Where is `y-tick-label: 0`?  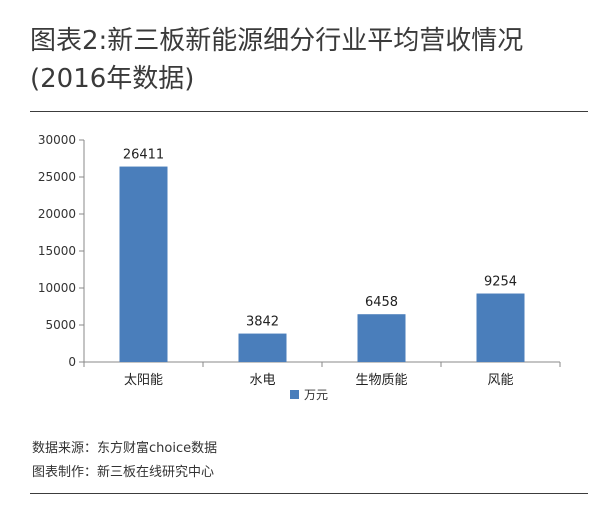
y-tick-label: 0 is located at coordinates (72, 362).